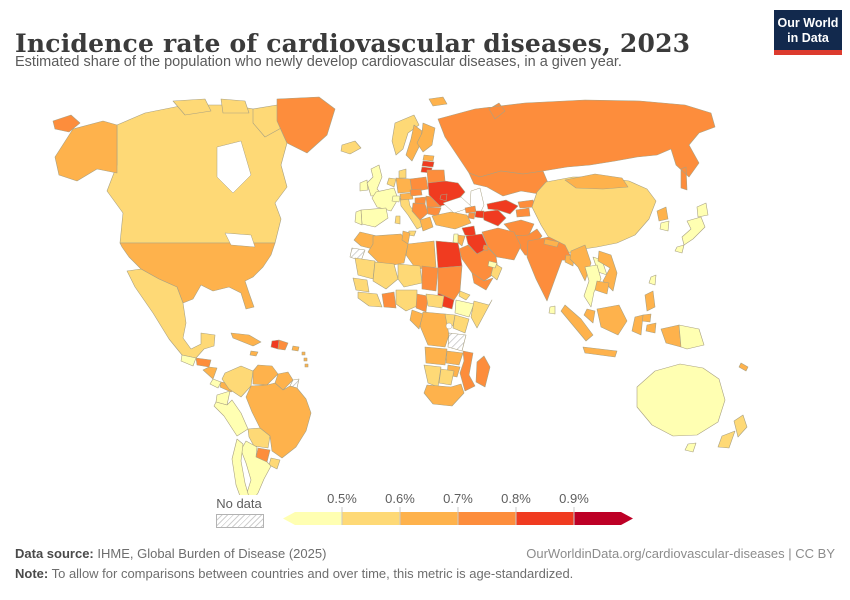  What do you see at coordinates (278, 420) in the screenshot?
I see `country-brazil` at bounding box center [278, 420].